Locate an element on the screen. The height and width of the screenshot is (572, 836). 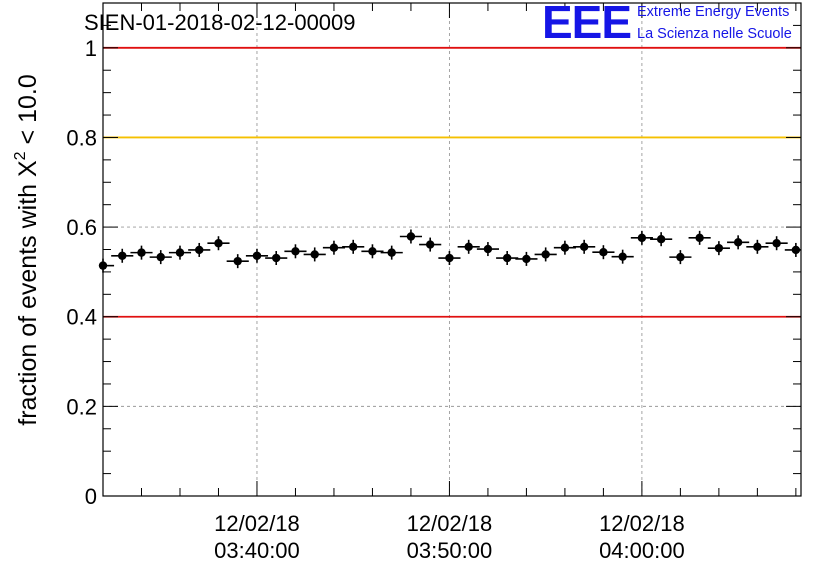
data-points is located at coordinates (449, 251).